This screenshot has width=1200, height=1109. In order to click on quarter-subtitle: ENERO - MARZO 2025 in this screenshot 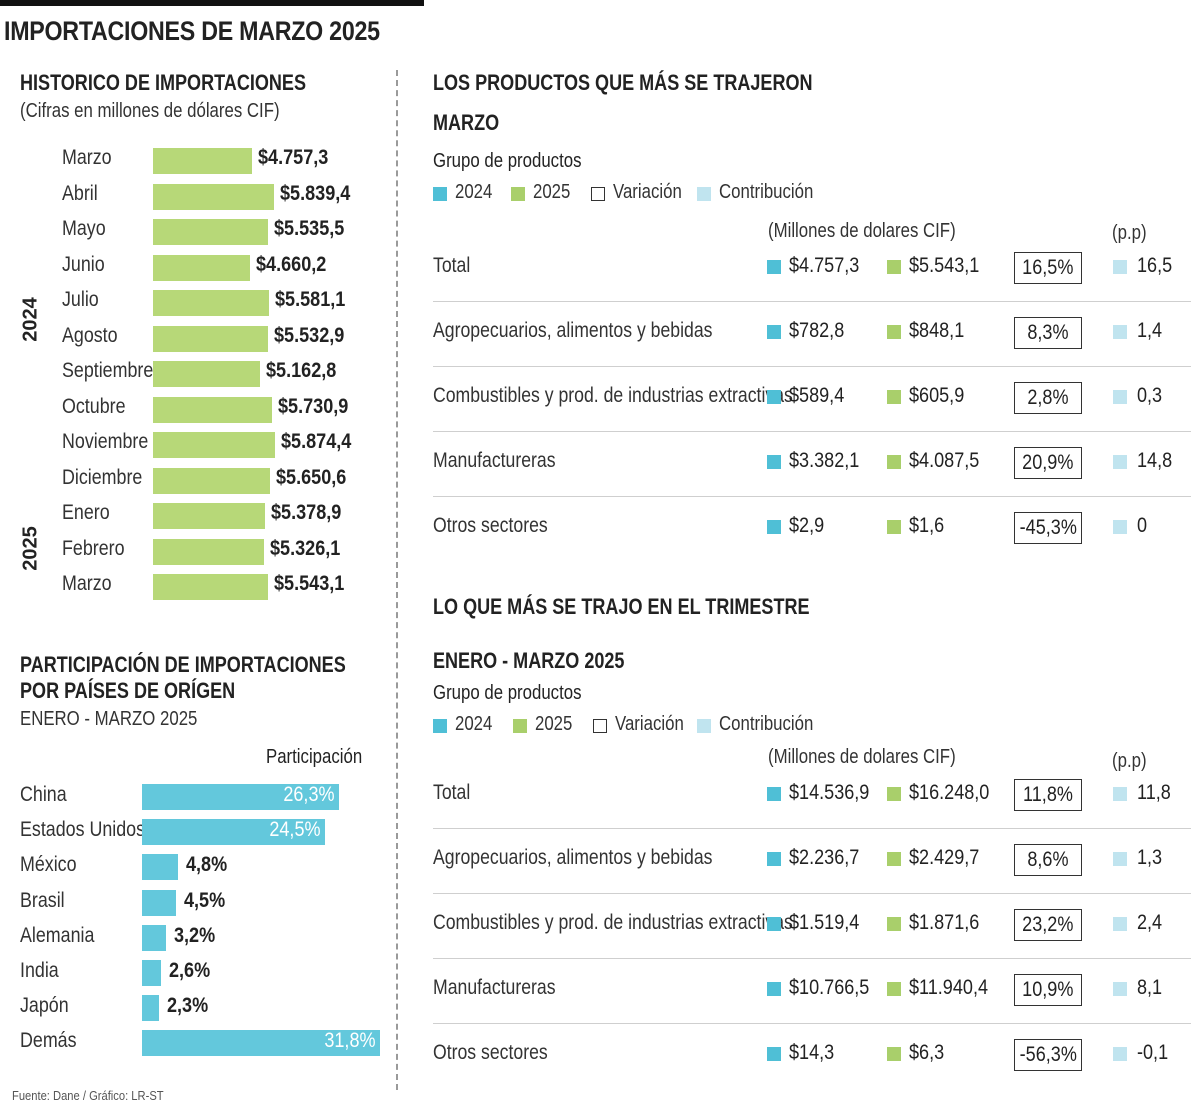, I will do `click(529, 660)`.